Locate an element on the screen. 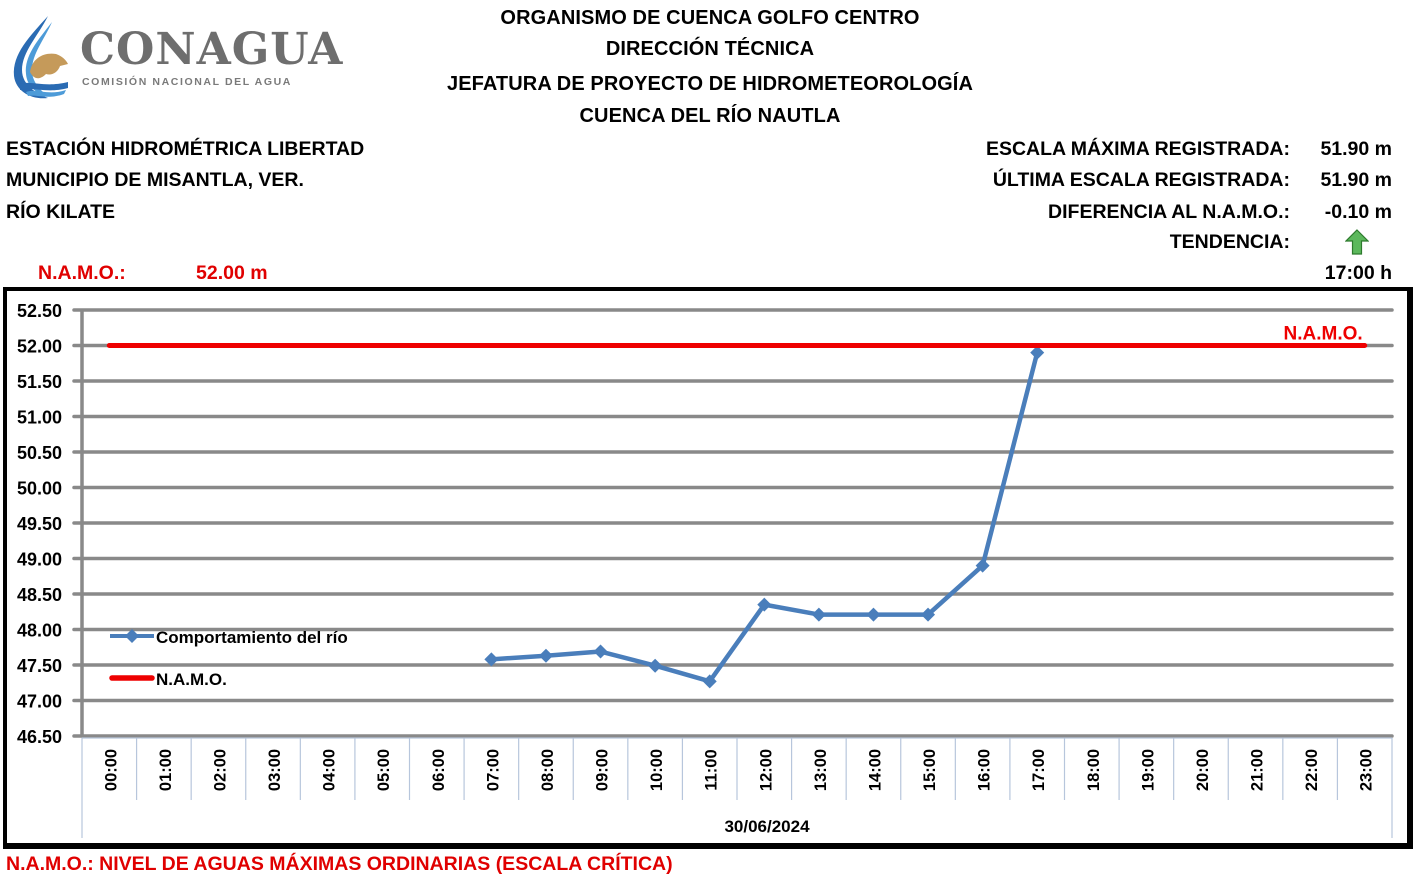  x-tick-label: 01:00 is located at coordinates (166, 770).